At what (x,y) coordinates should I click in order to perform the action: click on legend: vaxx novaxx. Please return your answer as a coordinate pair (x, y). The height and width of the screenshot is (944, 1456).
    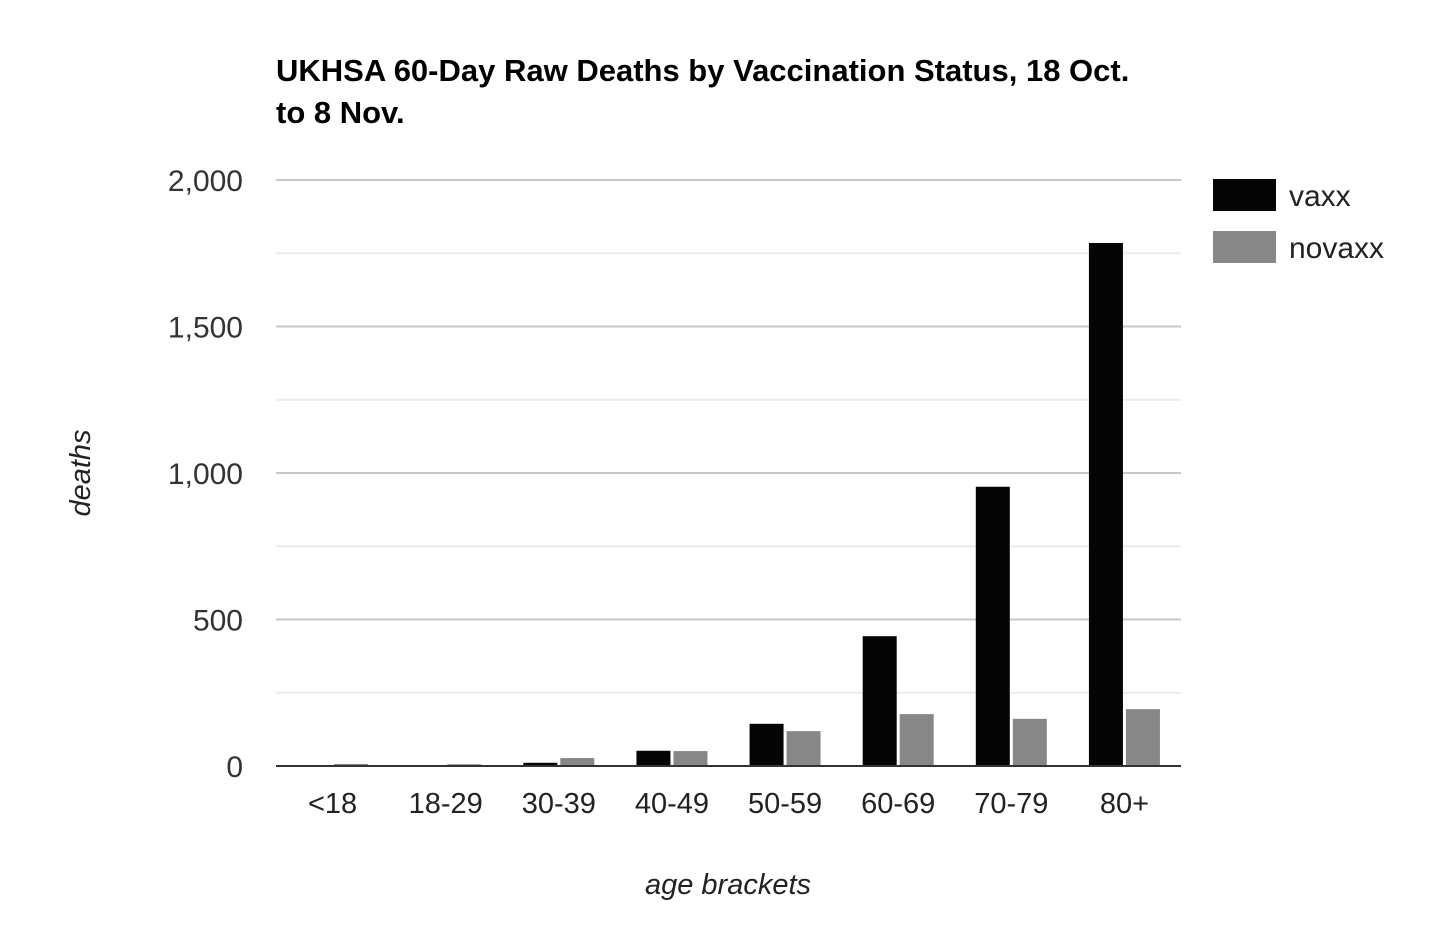
    Looking at the image, I should click on (1298, 222).